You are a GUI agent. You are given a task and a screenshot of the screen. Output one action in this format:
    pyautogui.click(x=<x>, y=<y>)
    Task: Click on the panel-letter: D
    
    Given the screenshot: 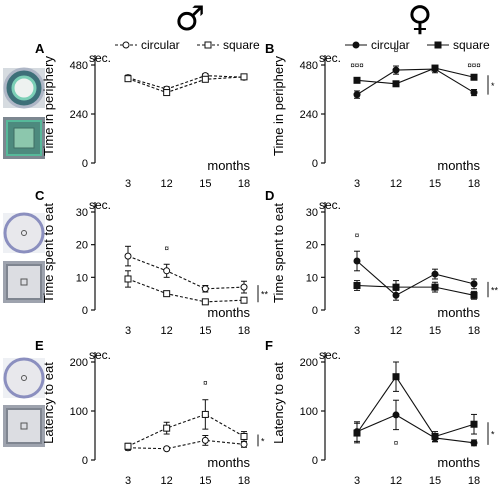 What is the action you would take?
    pyautogui.click(x=269, y=195)
    